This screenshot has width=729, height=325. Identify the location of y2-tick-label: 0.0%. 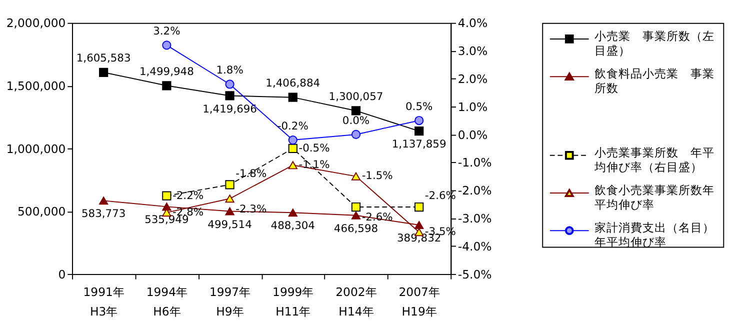
(473, 135).